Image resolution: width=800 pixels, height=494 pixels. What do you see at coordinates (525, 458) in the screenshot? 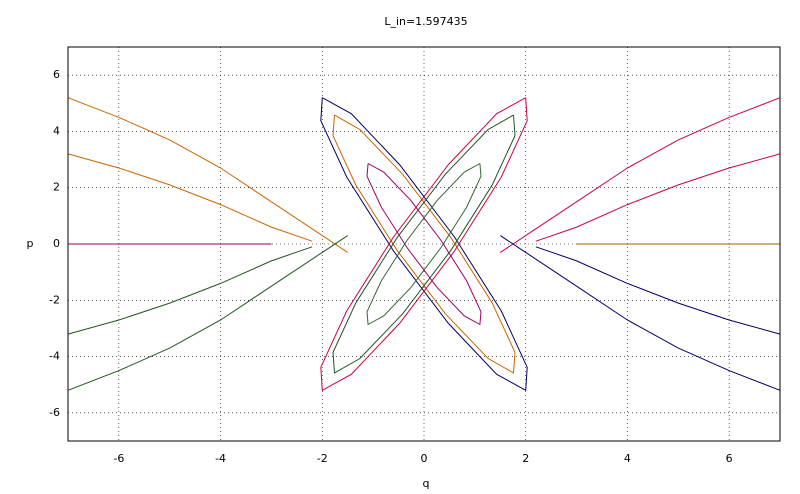
I see `x-tick-label: 2` at bounding box center [525, 458].